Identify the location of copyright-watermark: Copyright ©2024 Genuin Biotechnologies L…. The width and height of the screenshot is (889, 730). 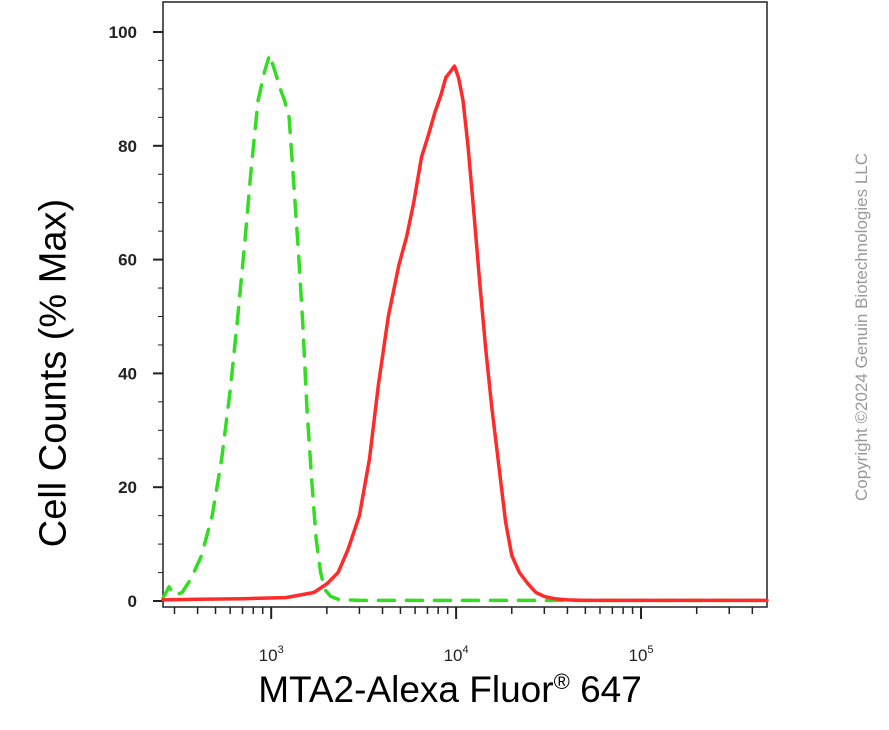
(861, 327).